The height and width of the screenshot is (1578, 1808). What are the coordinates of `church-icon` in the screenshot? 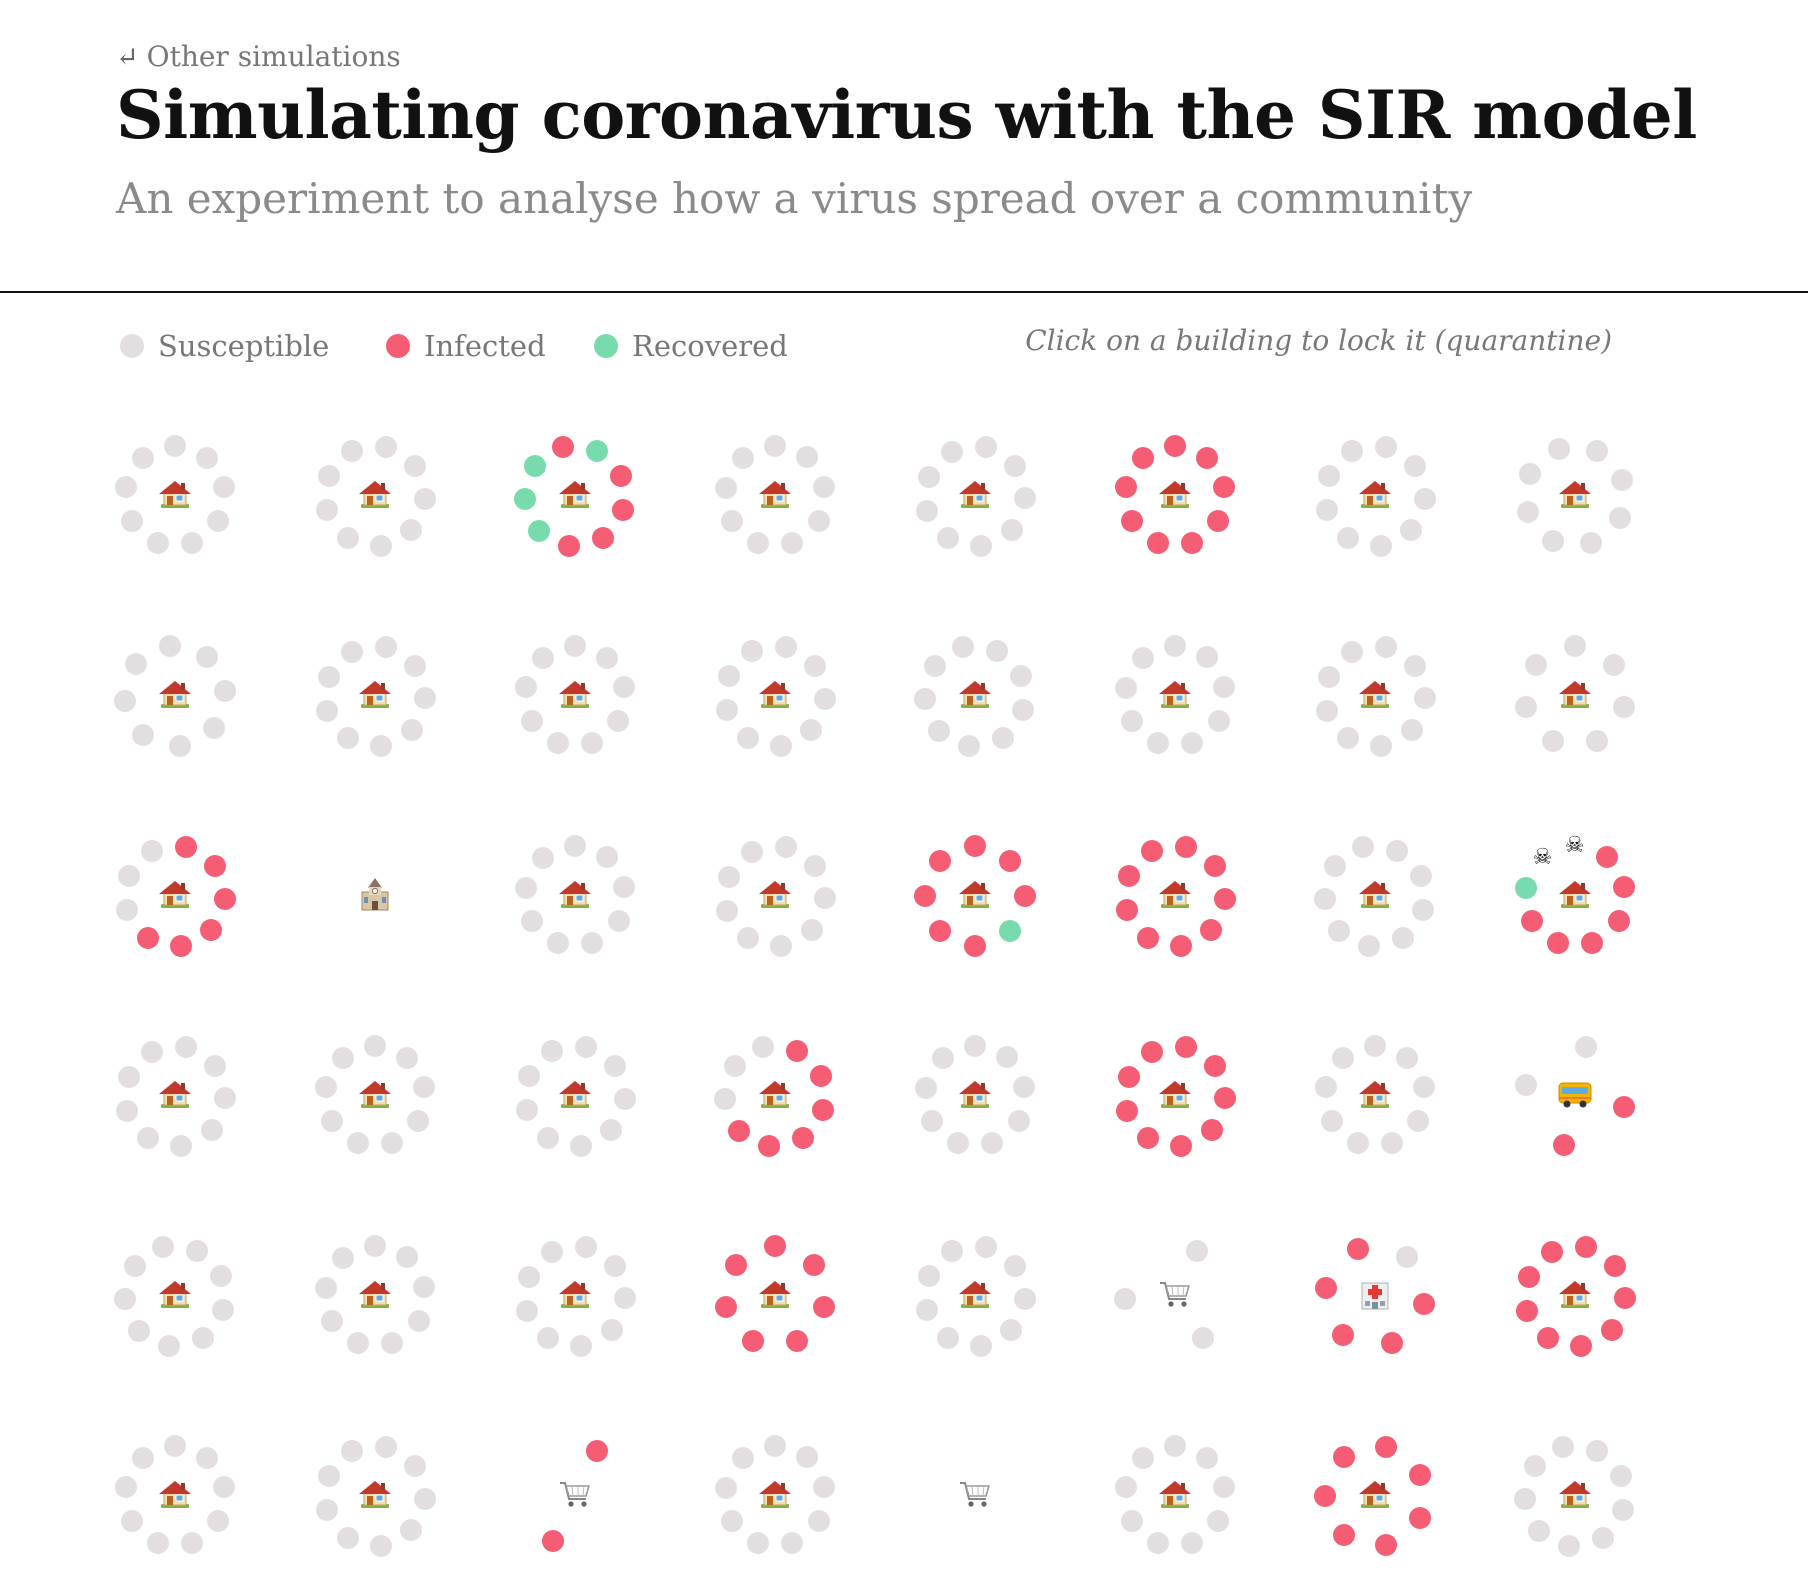 It's located at (375, 896).